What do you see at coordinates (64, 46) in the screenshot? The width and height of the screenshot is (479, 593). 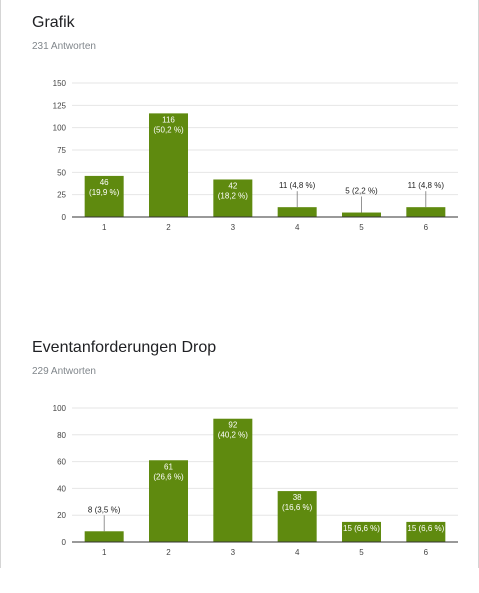 I see `response-count: 231 Antworten` at bounding box center [64, 46].